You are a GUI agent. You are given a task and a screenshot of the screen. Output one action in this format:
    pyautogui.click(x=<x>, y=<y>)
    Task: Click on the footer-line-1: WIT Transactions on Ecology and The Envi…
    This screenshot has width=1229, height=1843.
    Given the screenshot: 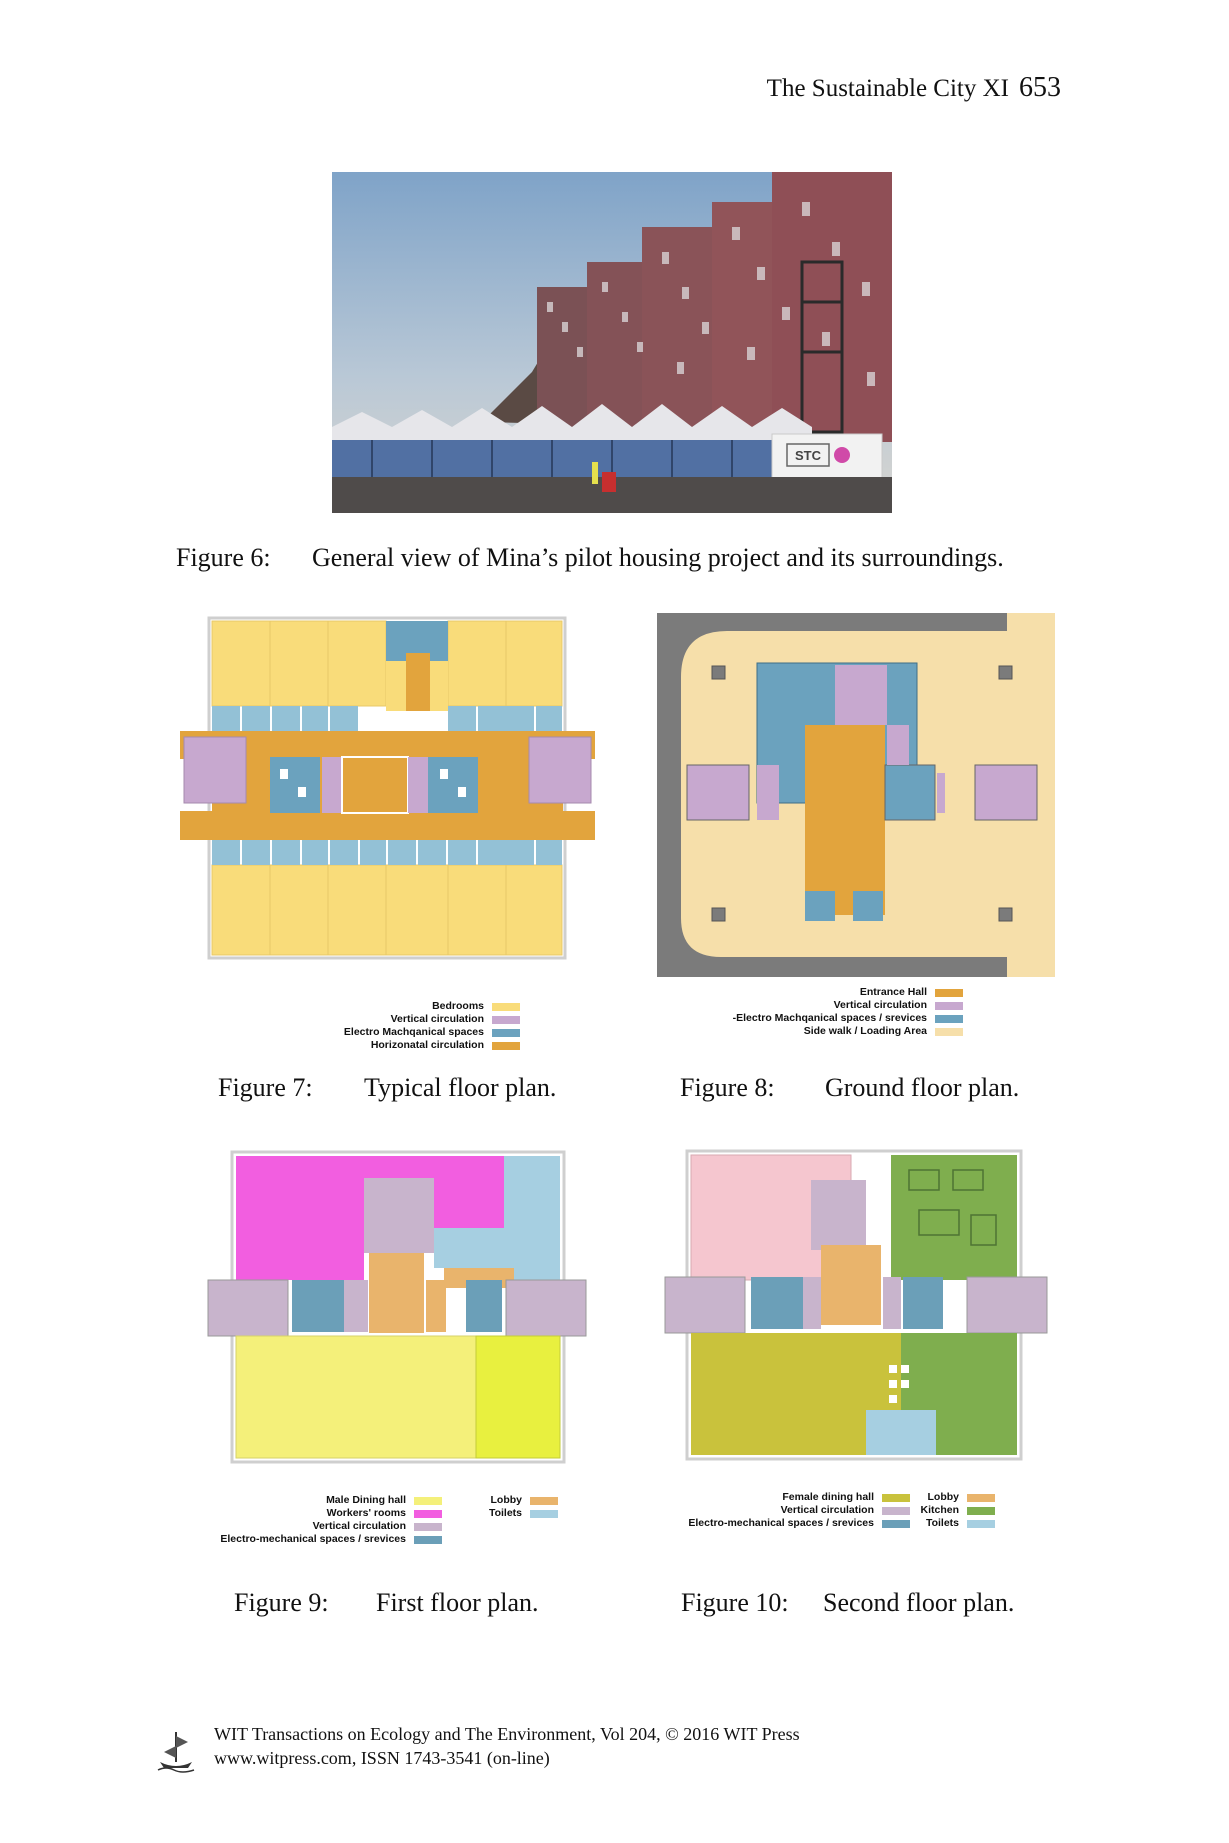 What is the action you would take?
    pyautogui.click(x=507, y=1734)
    